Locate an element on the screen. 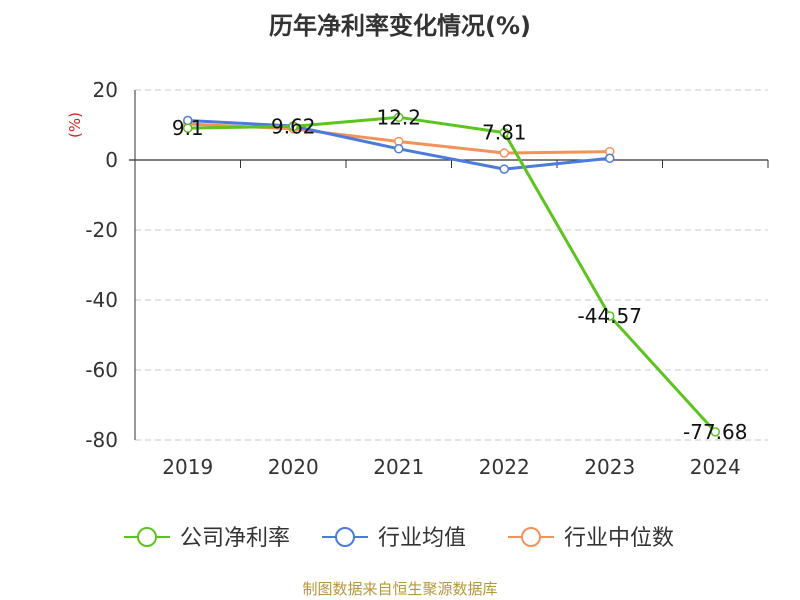 This screenshot has height=600, width=800. x-tick-label: 2020 is located at coordinates (293, 467).